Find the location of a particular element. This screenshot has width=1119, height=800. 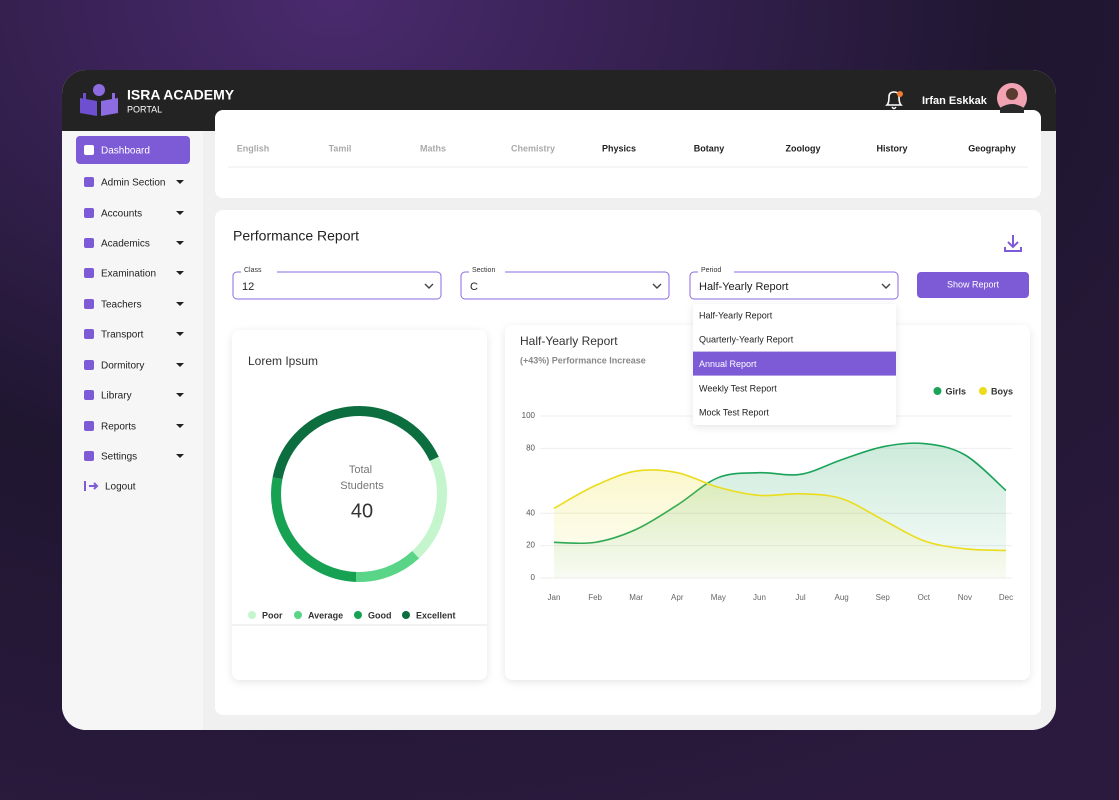

filter-label: Class is located at coordinates (253, 270).